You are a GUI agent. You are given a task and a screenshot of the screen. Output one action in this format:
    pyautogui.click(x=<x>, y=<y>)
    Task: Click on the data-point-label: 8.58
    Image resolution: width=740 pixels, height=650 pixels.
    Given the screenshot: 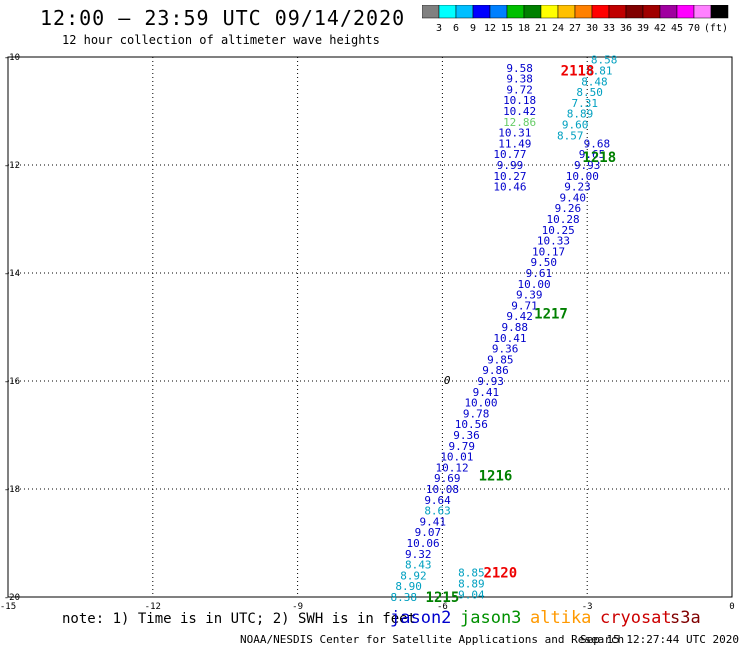 What is the action you would take?
    pyautogui.click(x=604, y=60)
    